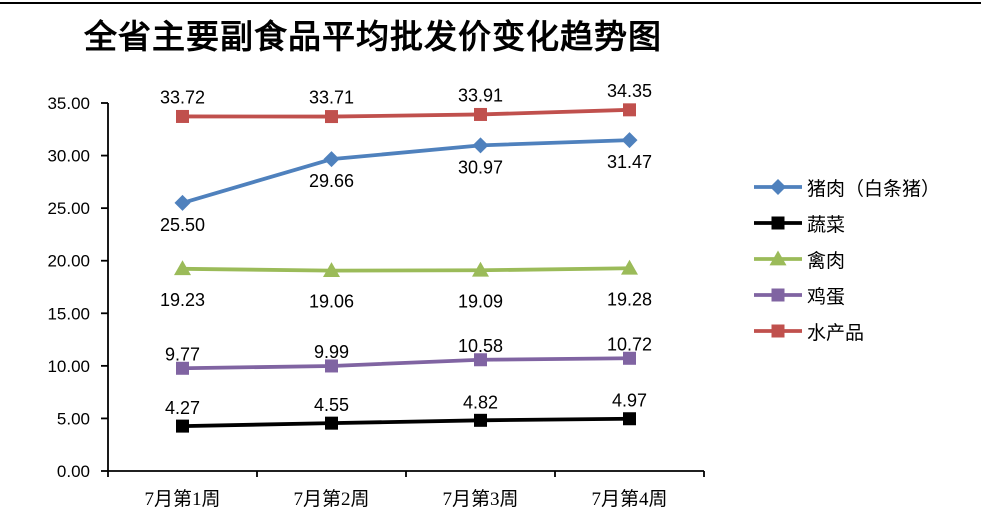 The height and width of the screenshot is (530, 981). I want to click on y-axis-tick-label: 25.00, so click(68, 208).